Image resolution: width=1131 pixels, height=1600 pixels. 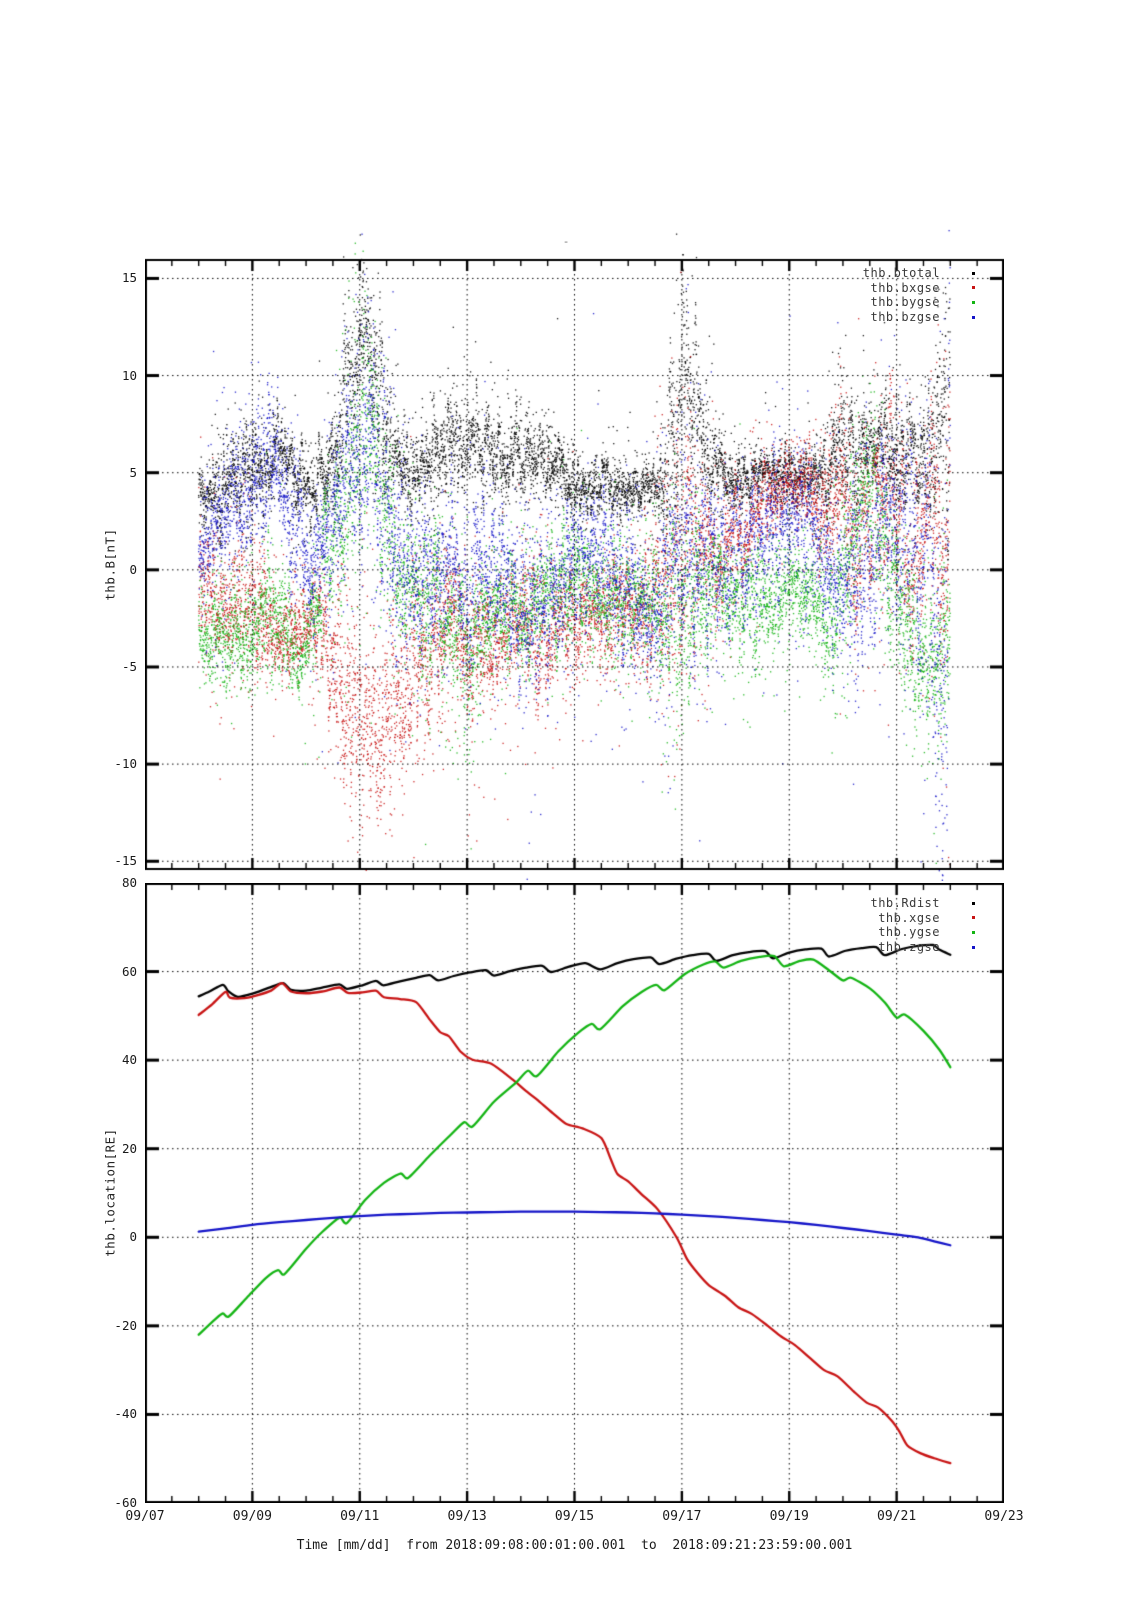 What do you see at coordinates (360, 1516) in the screenshot?
I see `x-tick-label: 09/11` at bounding box center [360, 1516].